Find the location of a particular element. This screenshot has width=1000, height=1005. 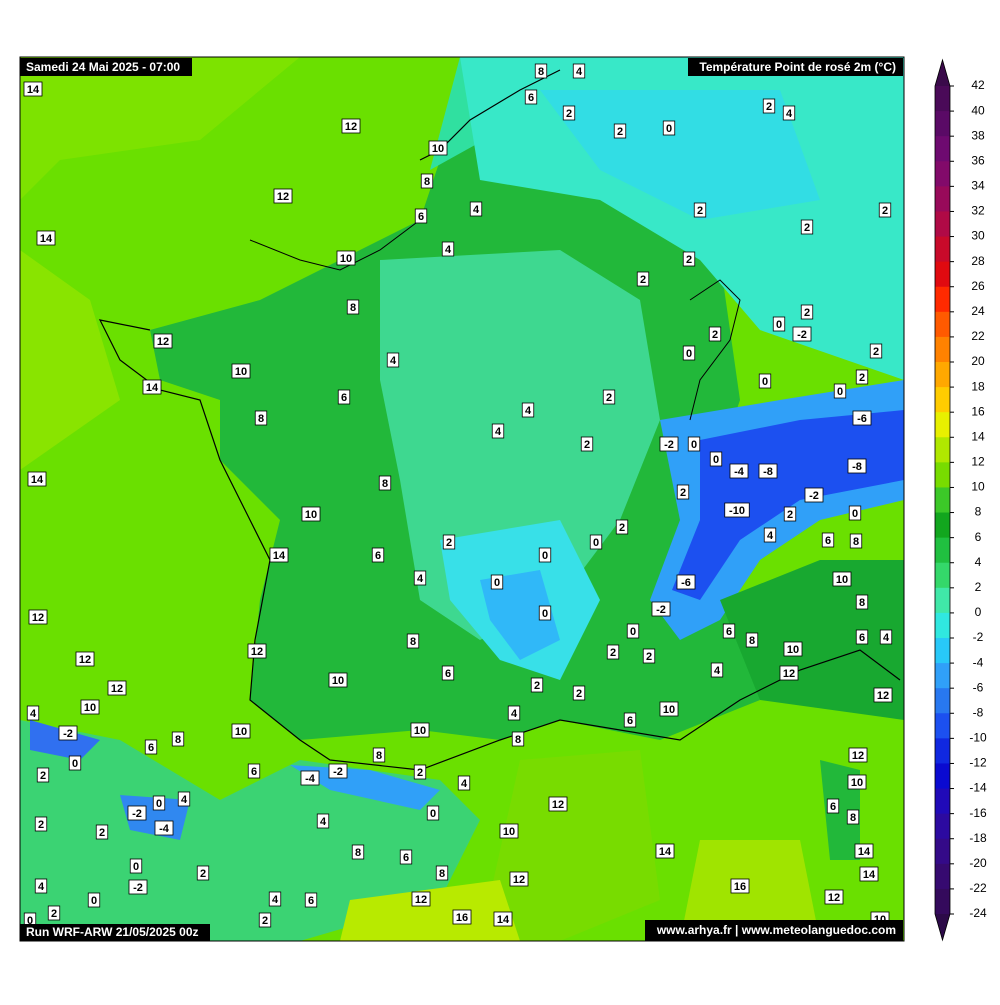

run-info: Run WRF-ARW 21/05/2025 00z is located at coordinates (112, 932).